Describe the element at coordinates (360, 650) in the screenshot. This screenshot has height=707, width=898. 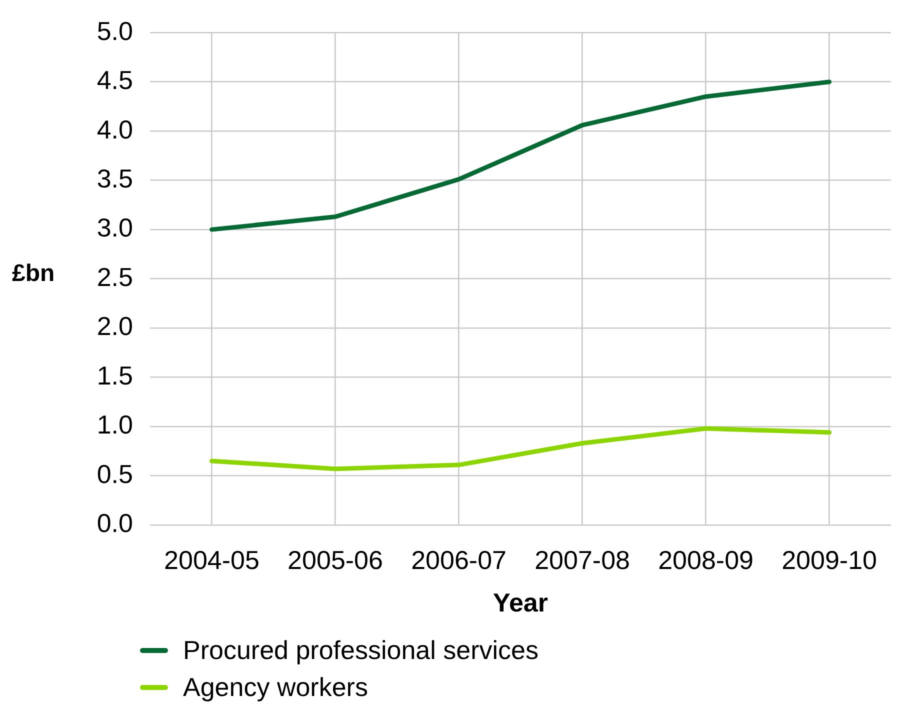
I see `legend-label: Procured professional services` at that location.